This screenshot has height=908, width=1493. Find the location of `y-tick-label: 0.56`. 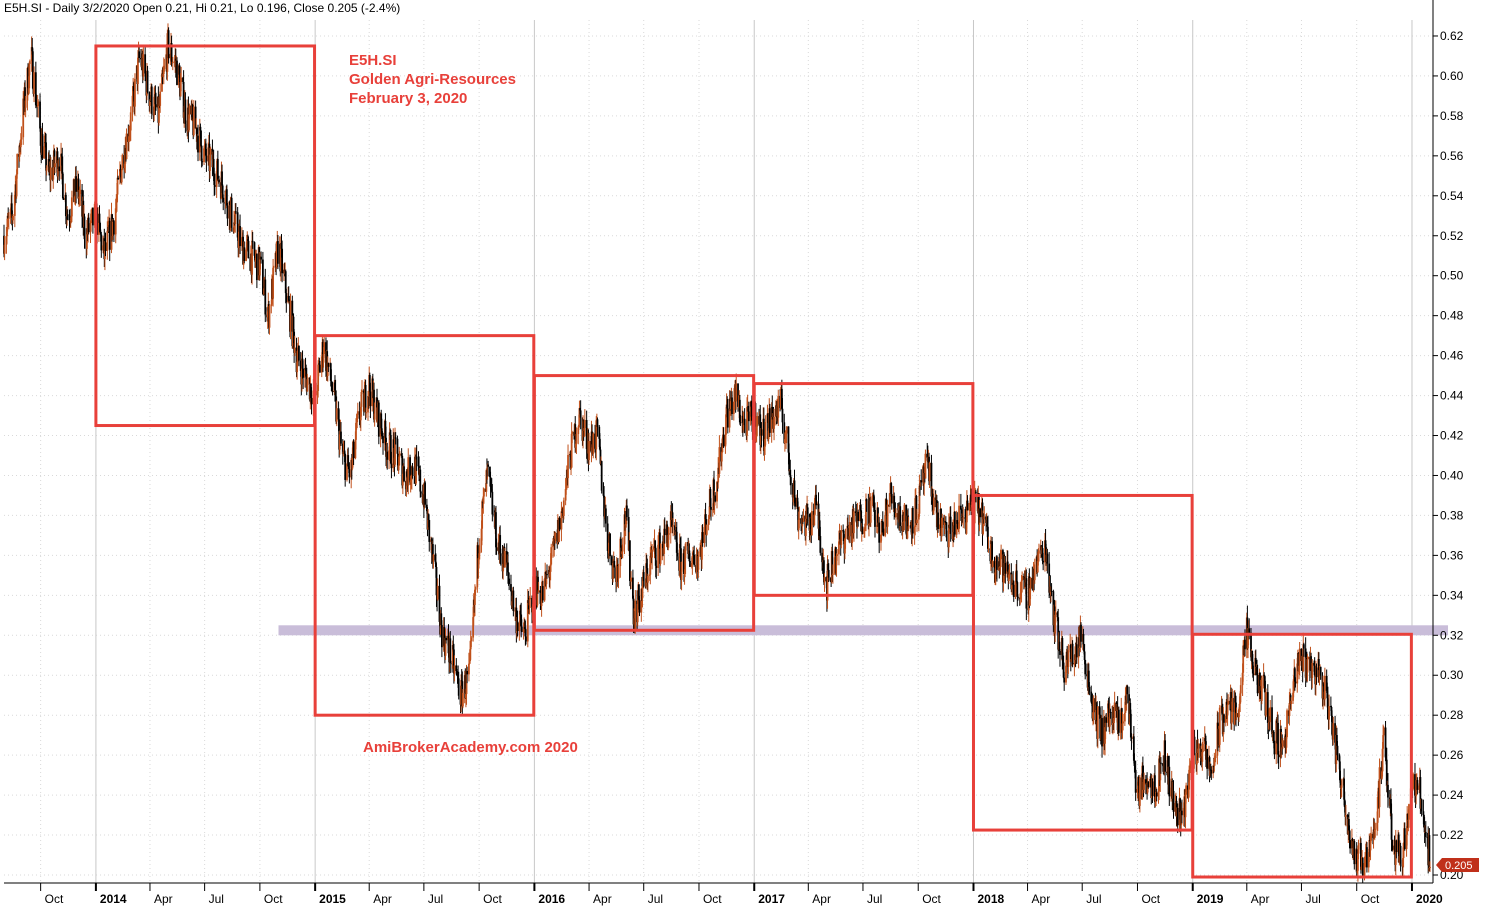

y-tick-label: 0.56 is located at coordinates (1452, 156).